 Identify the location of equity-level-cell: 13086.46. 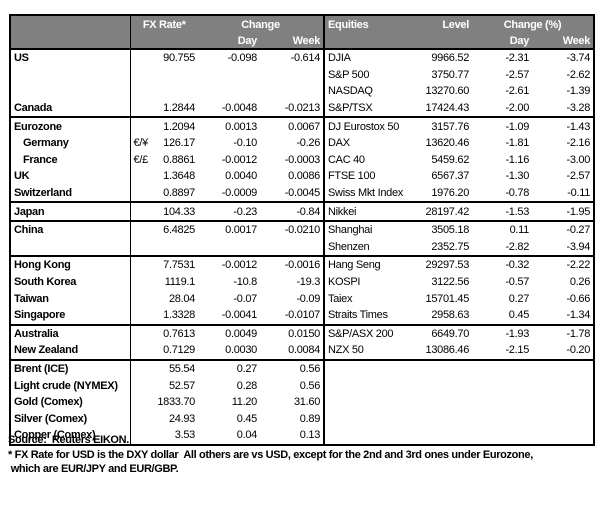
(447, 350).